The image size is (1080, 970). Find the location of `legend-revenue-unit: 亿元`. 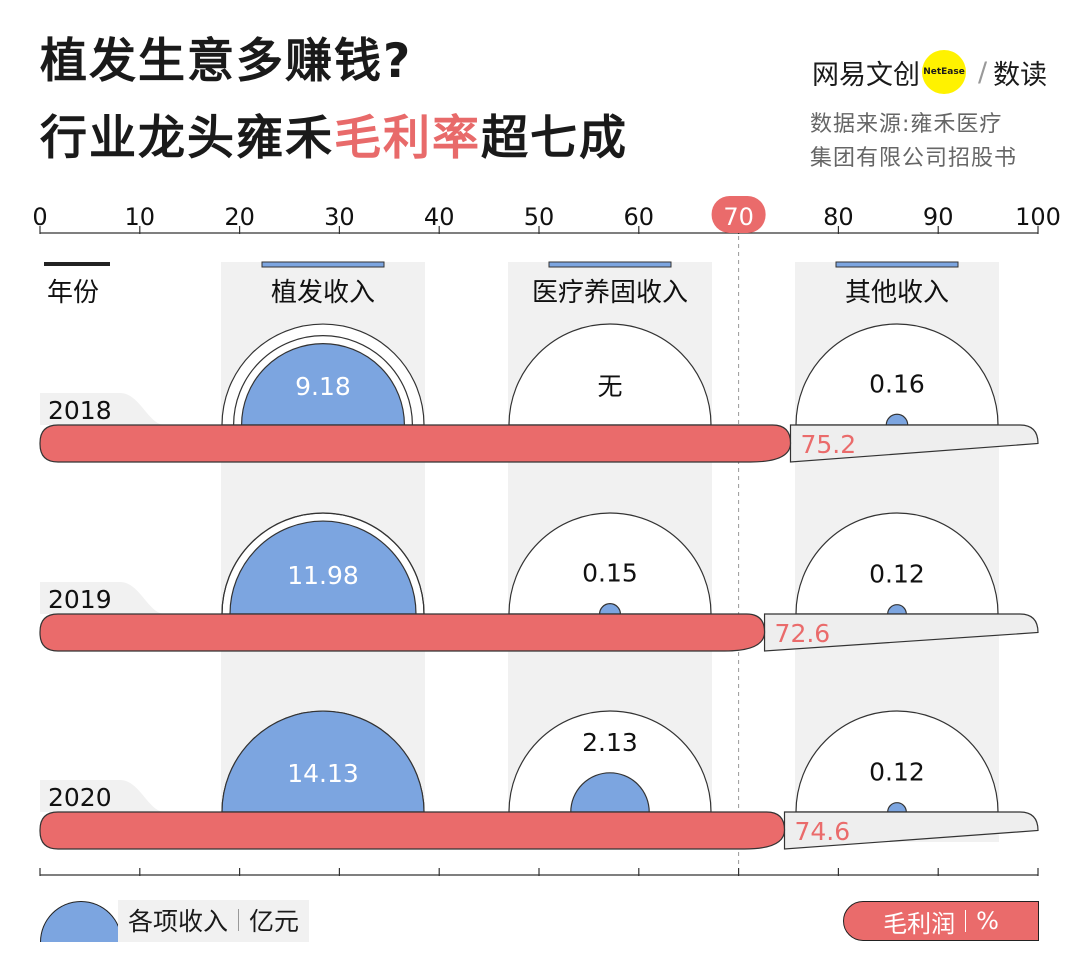

legend-revenue-unit: 亿元 is located at coordinates (274, 921).